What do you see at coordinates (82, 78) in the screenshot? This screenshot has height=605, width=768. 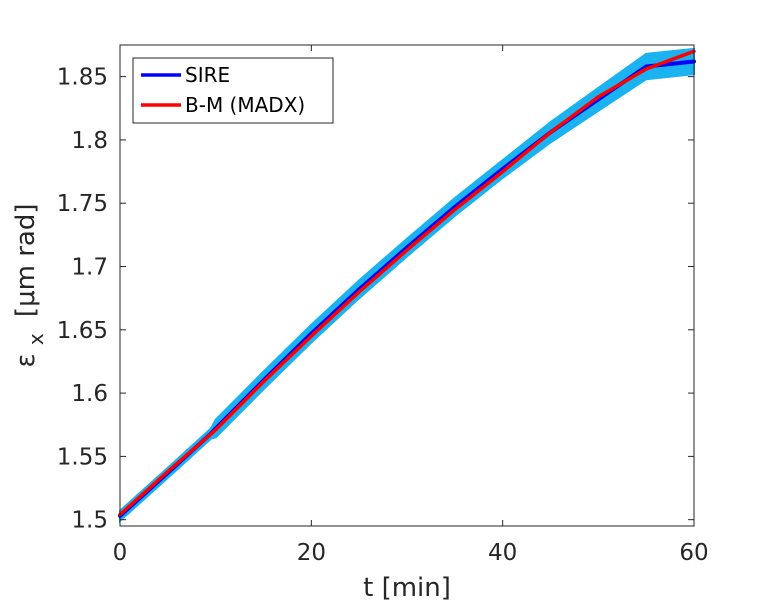 I see `y-tick-label: 1.85` at bounding box center [82, 78].